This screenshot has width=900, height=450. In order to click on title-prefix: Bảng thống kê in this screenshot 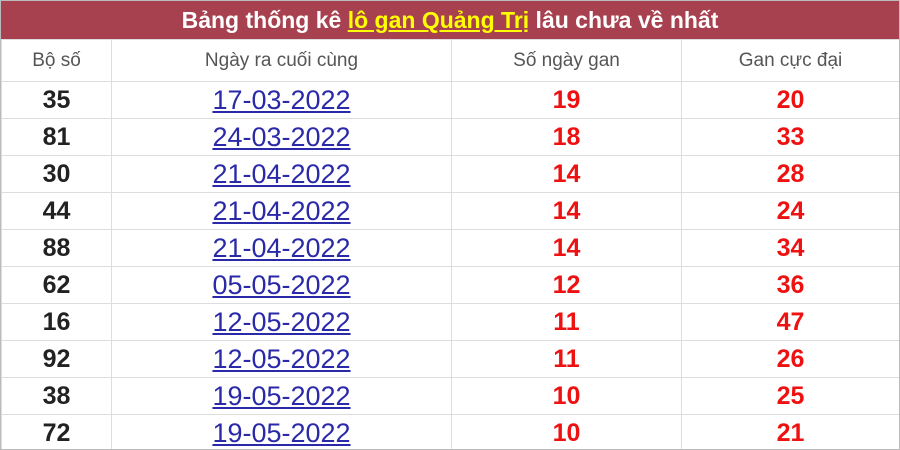, I will do `click(264, 20)`.